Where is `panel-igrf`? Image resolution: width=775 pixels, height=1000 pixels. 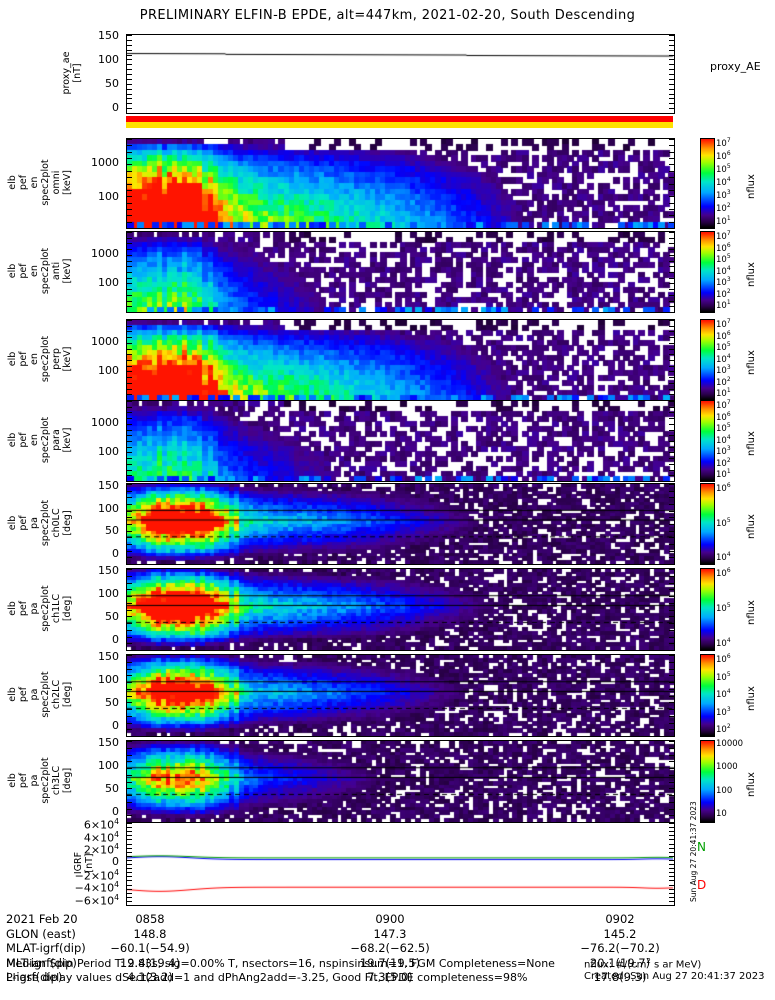
panel-igrf is located at coordinates (400, 864).